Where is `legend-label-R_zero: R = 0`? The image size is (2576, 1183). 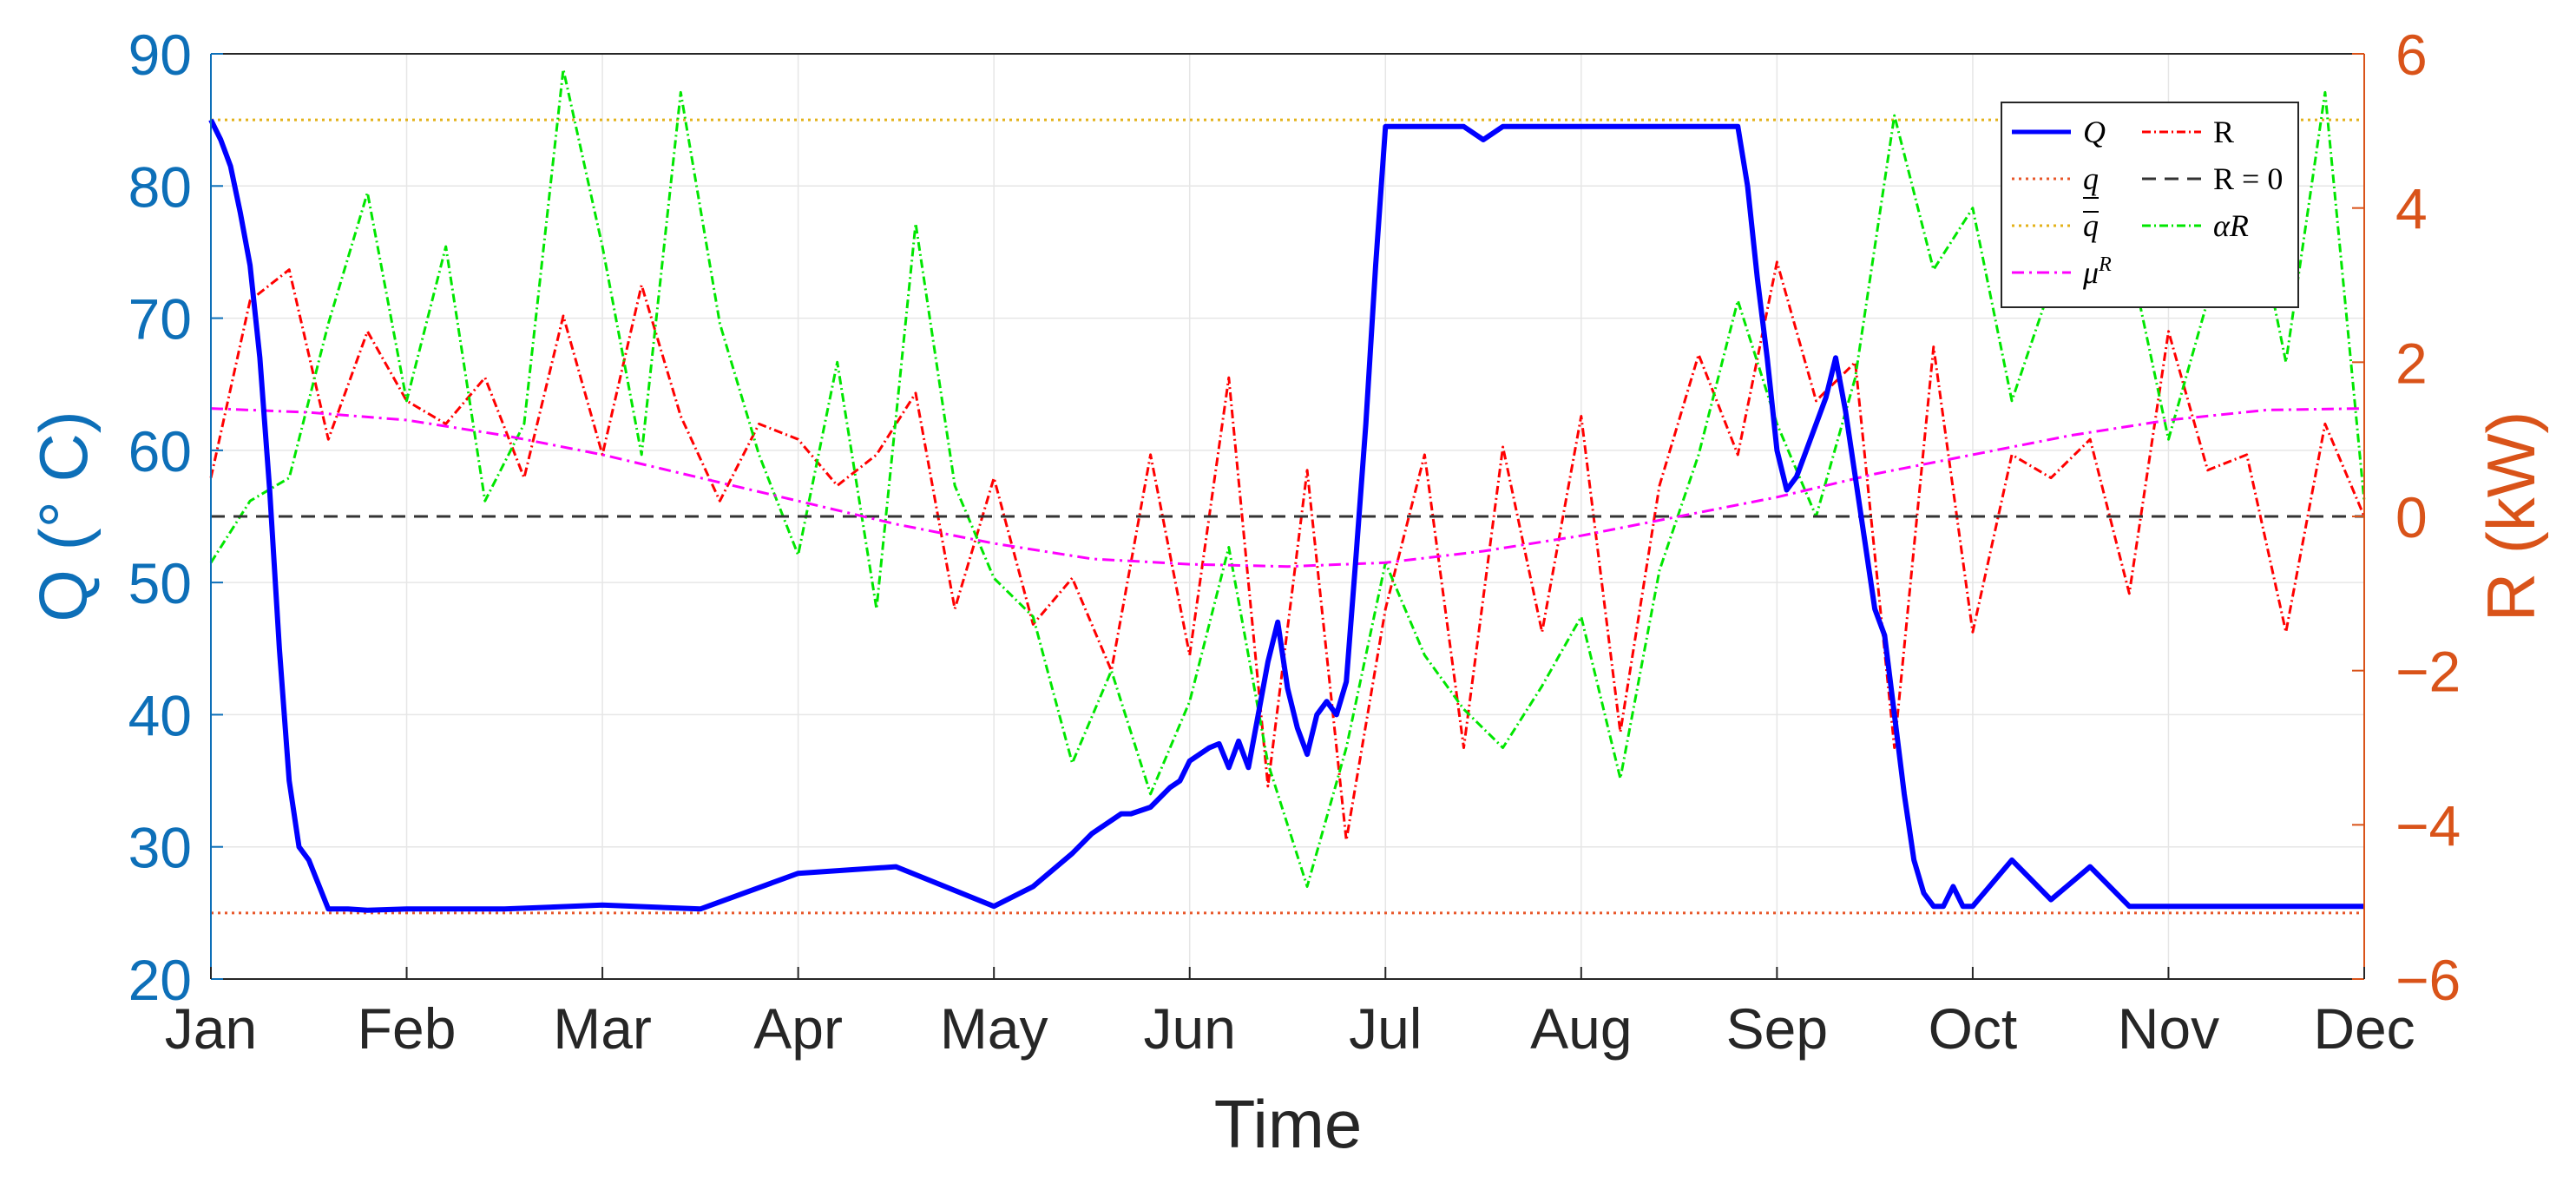 legend-label-R_zero: R = 0 is located at coordinates (2248, 178).